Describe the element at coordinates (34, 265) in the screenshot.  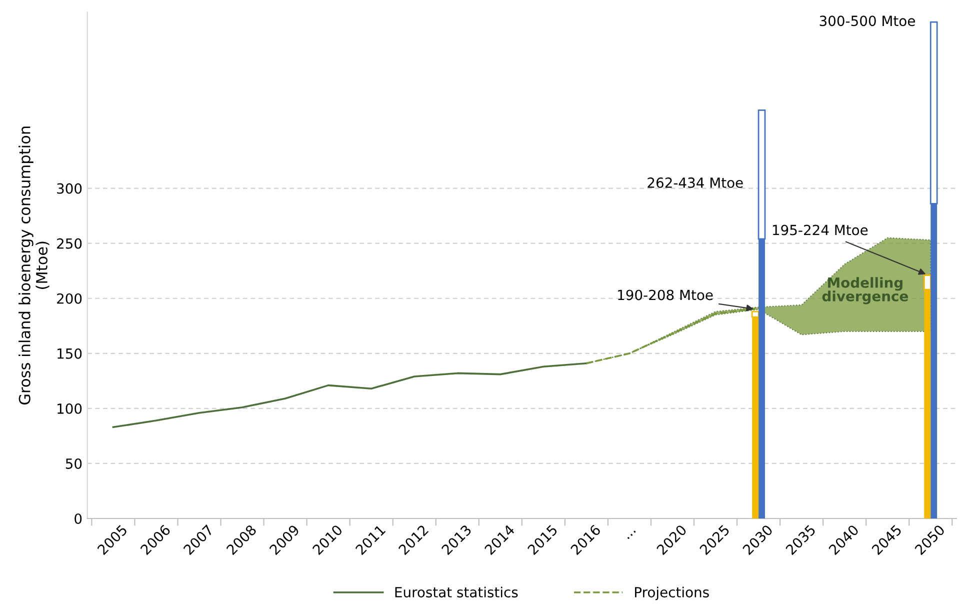
I see `y-axis-title: Gross inland bioenergy consumption (Mtoe)` at that location.